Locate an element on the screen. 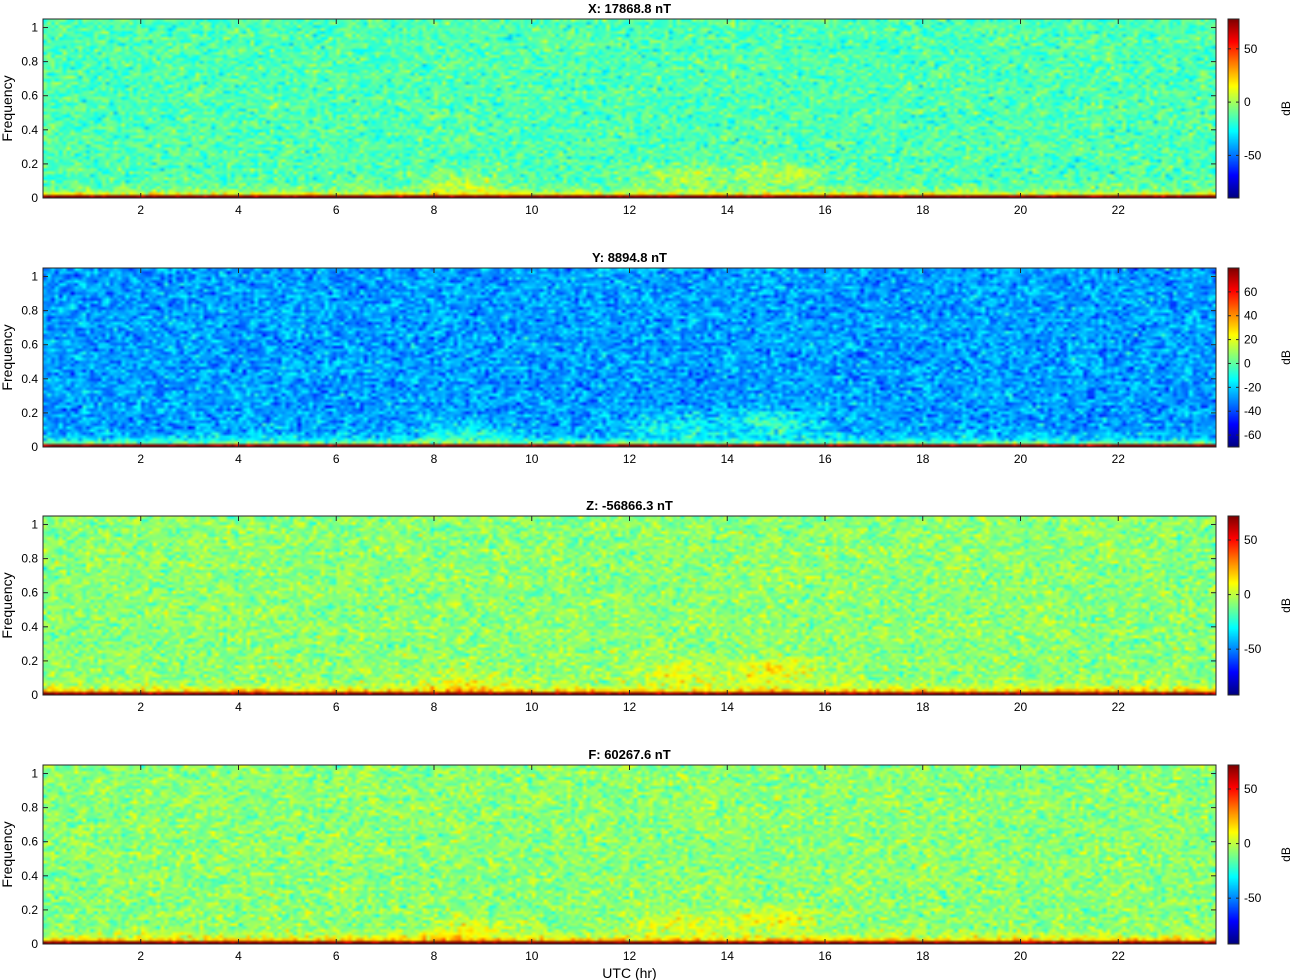 Image resolution: width=1297 pixels, height=980 pixels. colorbar-tick-label: -40 is located at coordinates (1253, 411).